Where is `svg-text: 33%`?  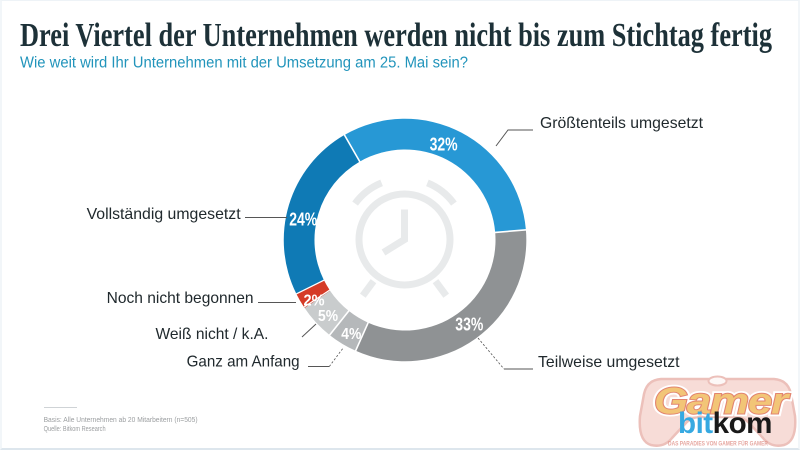
svg-text: 33% is located at coordinates (469, 324).